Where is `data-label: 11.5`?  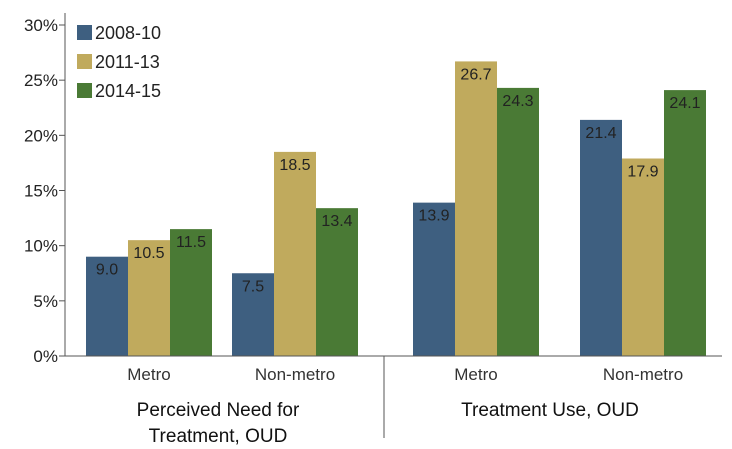 data-label: 11.5 is located at coordinates (191, 242).